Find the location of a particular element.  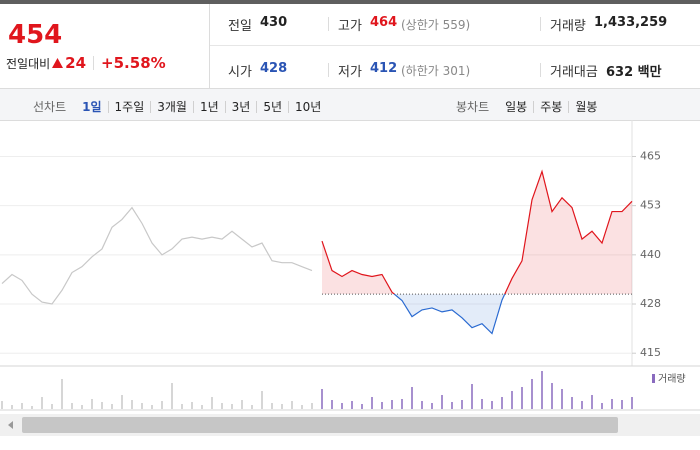

line-chart-tabs: 선차트 1일 1주일 3개월 1년 3년 5년 10년 is located at coordinates (180, 106).